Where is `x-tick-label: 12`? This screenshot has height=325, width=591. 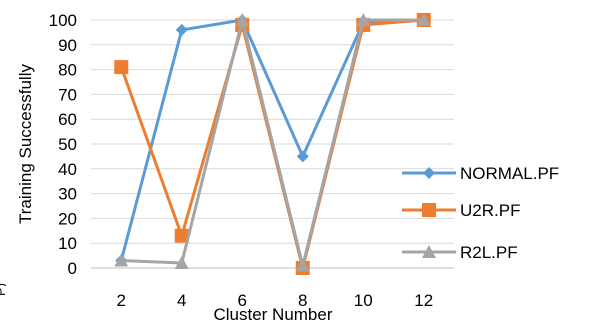 x-tick-label: 12 is located at coordinates (423, 300).